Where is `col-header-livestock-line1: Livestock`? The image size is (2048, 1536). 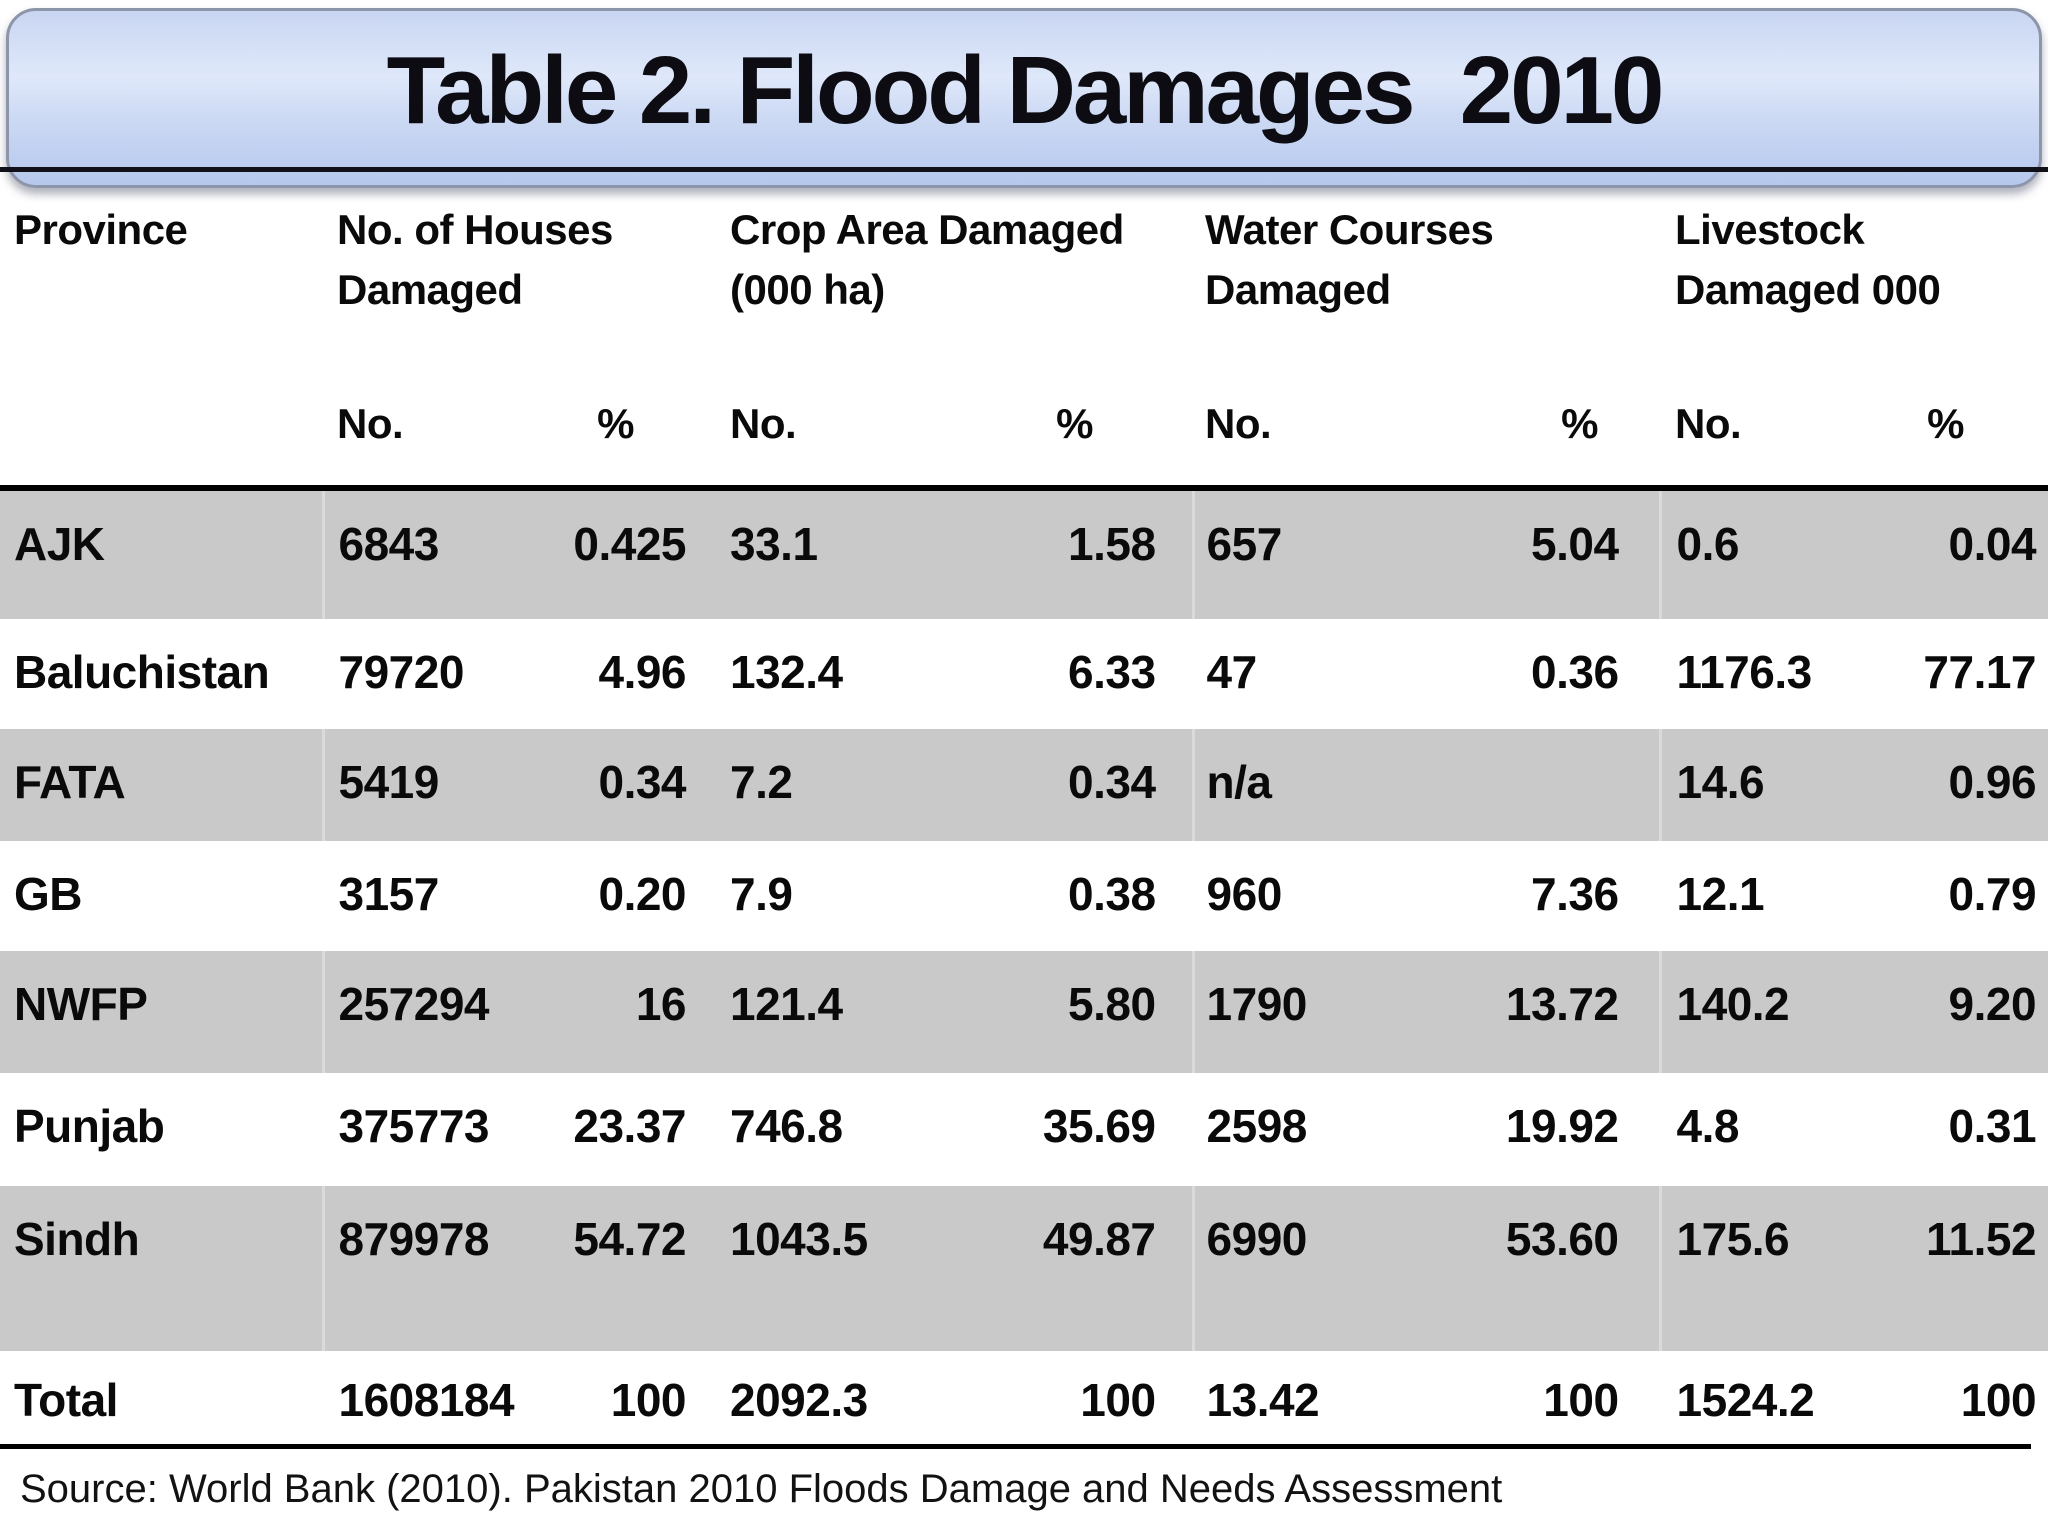 col-header-livestock-line1: Livestock is located at coordinates (1770, 229).